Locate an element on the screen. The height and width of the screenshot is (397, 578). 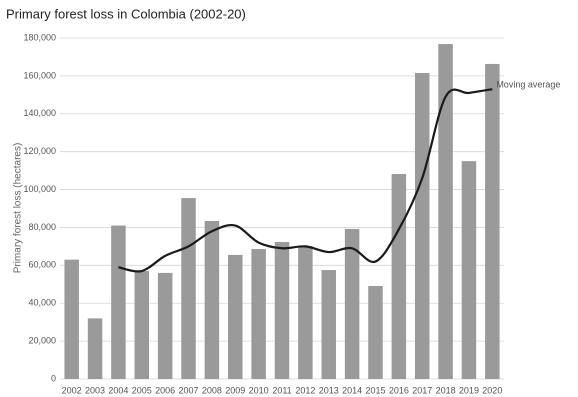
x-tick-label: 2017 is located at coordinates (422, 390).